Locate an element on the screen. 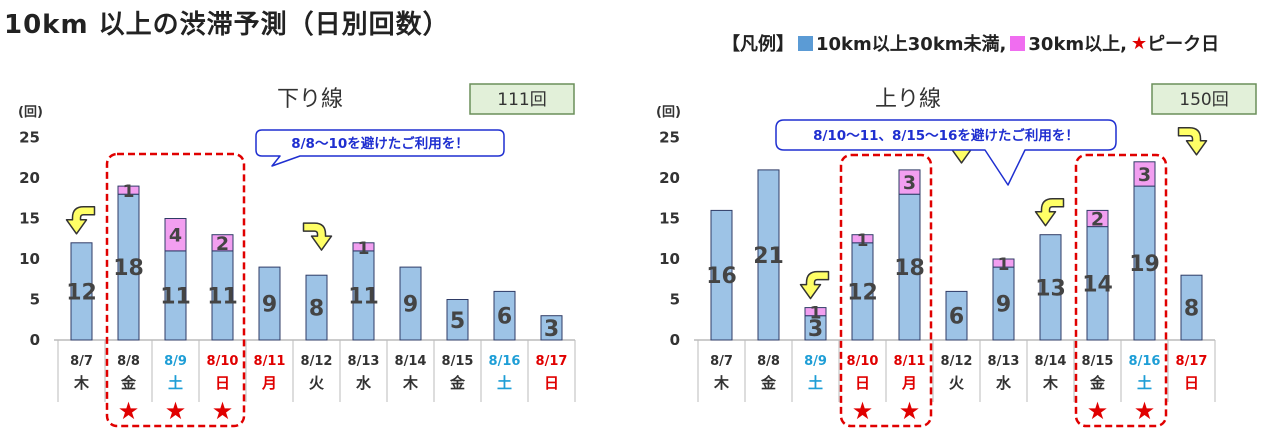 Image resolution: width=1269 pixels, height=441 pixels. curved-arrow-left-icon is located at coordinates (814, 285).